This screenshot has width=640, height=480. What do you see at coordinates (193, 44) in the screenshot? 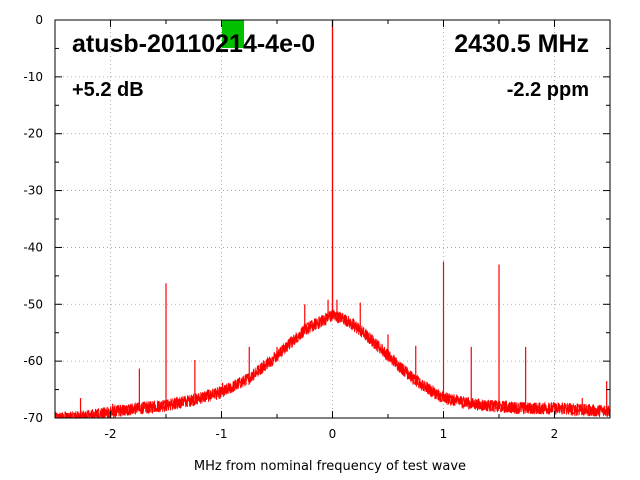
I see `device-label: atusb-20110214-4e-0` at bounding box center [193, 44].